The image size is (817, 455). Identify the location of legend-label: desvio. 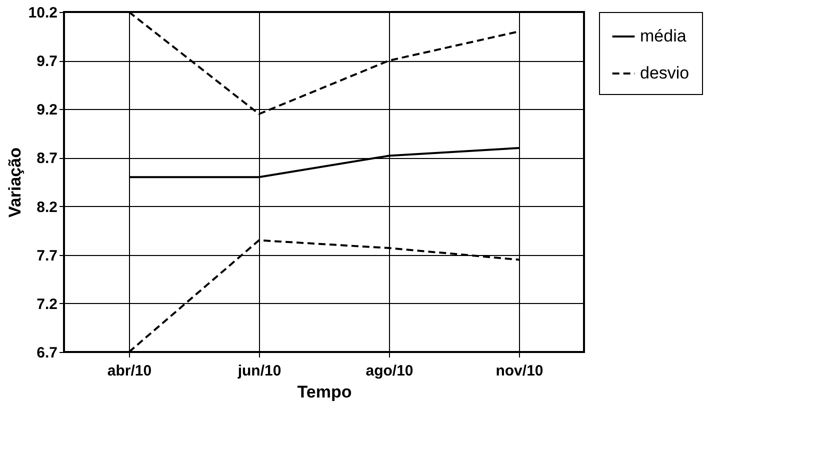
(665, 73).